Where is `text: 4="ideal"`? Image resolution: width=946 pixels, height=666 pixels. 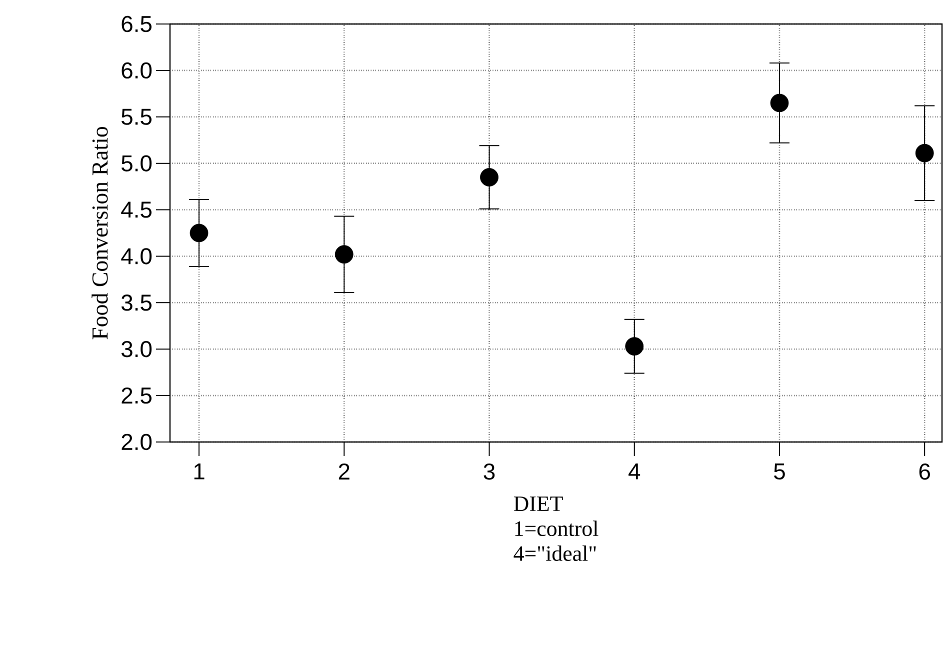 text: 4="ideal" is located at coordinates (555, 553).